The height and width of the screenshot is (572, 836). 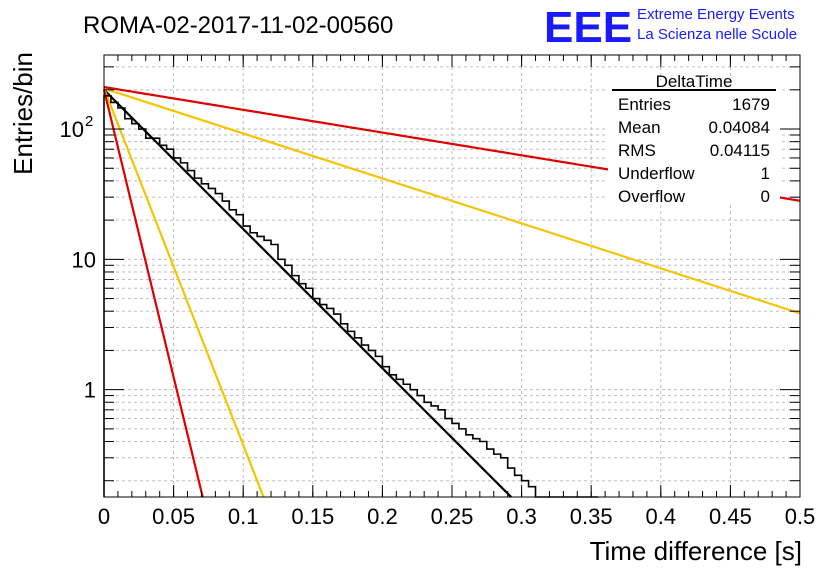 What do you see at coordinates (716, 14) in the screenshot?
I see `eee-logo-line1: Extreme Energy Events` at bounding box center [716, 14].